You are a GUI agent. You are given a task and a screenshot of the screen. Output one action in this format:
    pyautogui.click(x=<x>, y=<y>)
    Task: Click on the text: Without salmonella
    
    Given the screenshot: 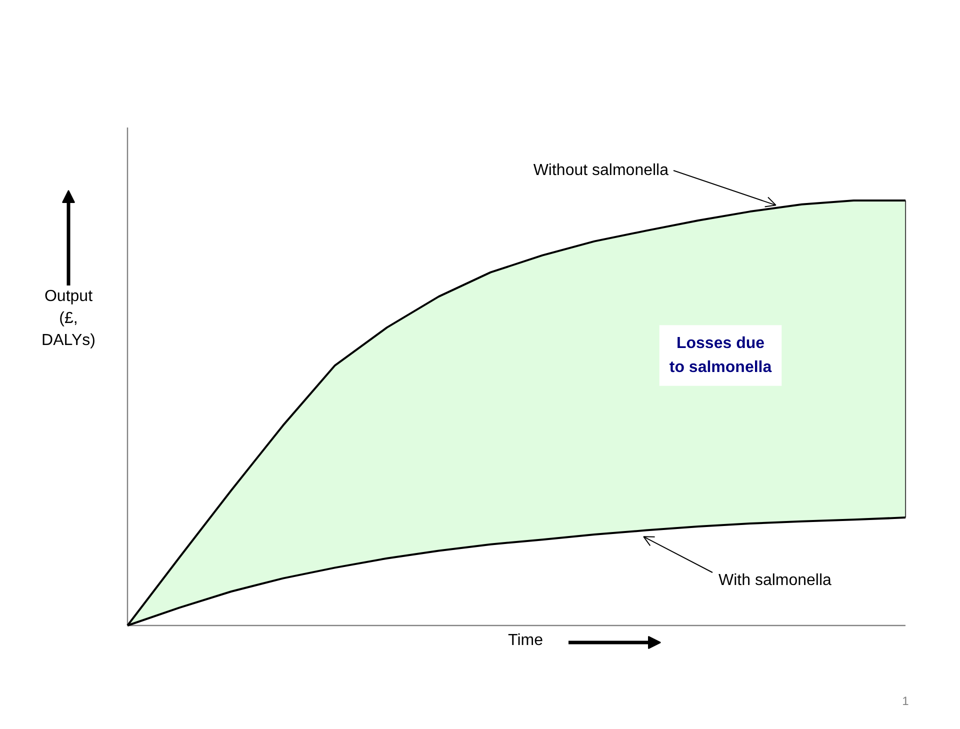 What is the action you would take?
    pyautogui.click(x=601, y=170)
    